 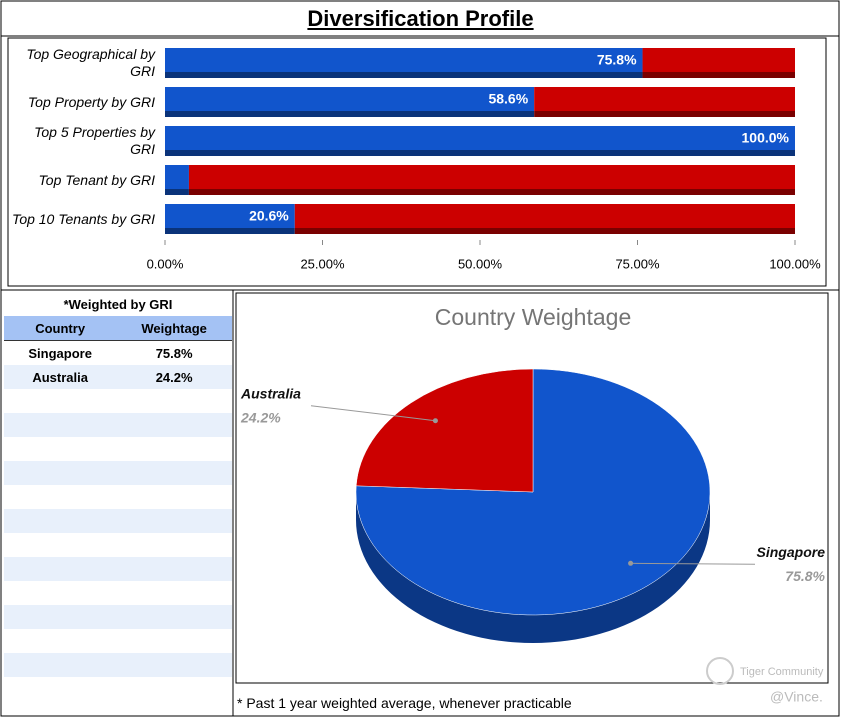 I want to click on chart-title: Country Weightage, so click(x=533, y=317).